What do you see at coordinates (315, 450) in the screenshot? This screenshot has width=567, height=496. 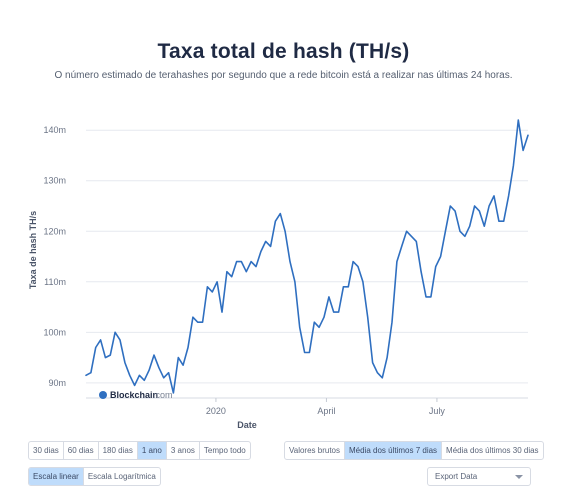 I see `view-button-valores-brutos: Valores brutos` at bounding box center [315, 450].